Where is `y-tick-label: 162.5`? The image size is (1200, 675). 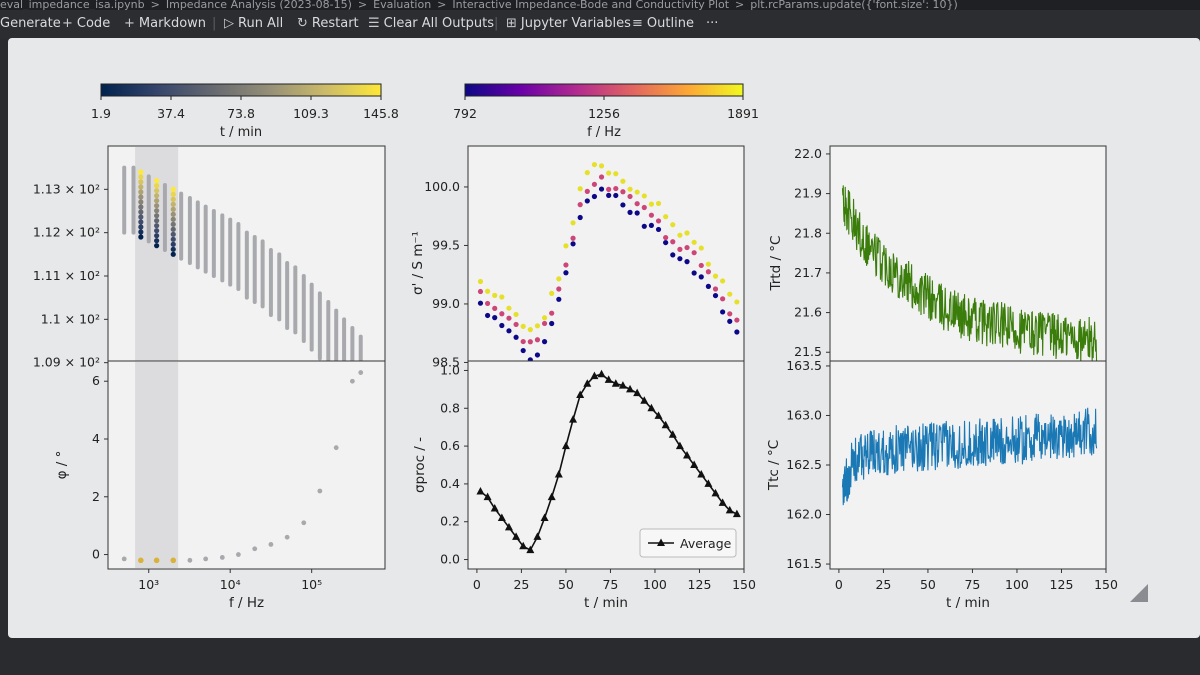 y-tick-label: 162.5 is located at coordinates (804, 464).